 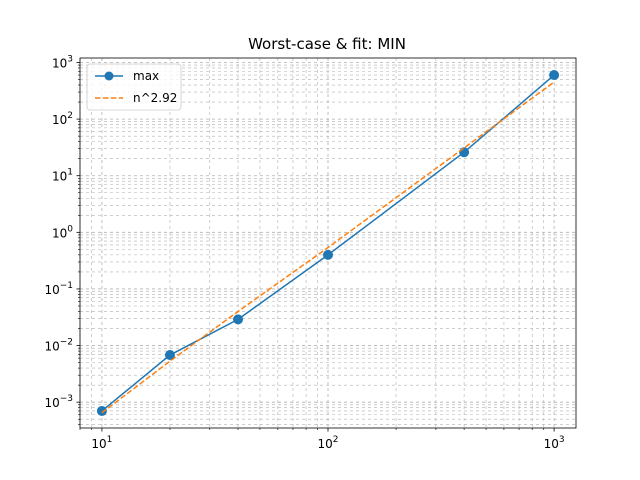 I want to click on tick-label-exponent: −2, so click(x=66, y=343).